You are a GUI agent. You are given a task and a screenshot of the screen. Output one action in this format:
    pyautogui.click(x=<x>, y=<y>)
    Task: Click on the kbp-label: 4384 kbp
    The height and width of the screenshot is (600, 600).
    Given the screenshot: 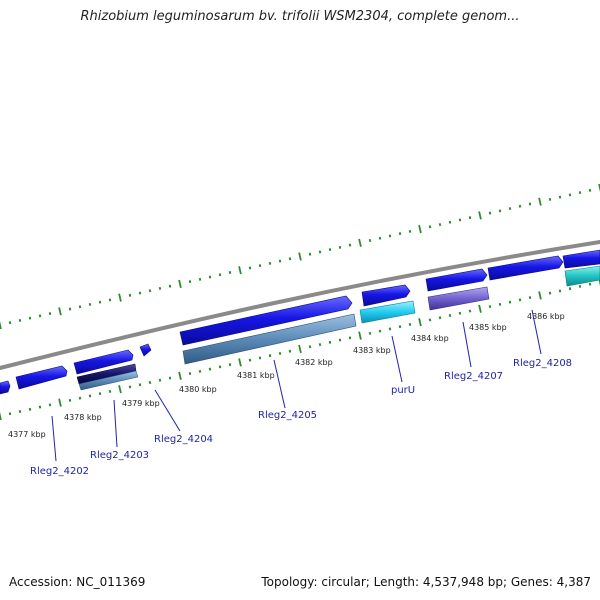 What is the action you would take?
    pyautogui.click(x=430, y=338)
    